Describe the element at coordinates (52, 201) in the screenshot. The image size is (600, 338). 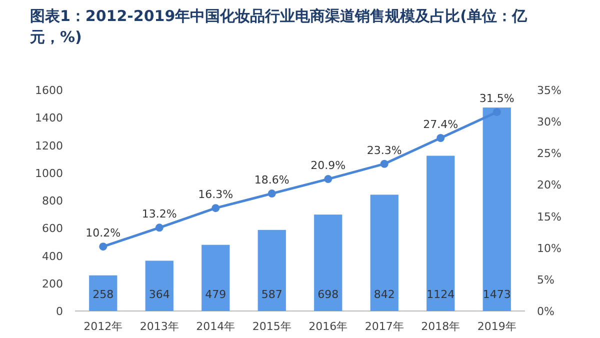
I see `y-tick-label: 800` at that location.